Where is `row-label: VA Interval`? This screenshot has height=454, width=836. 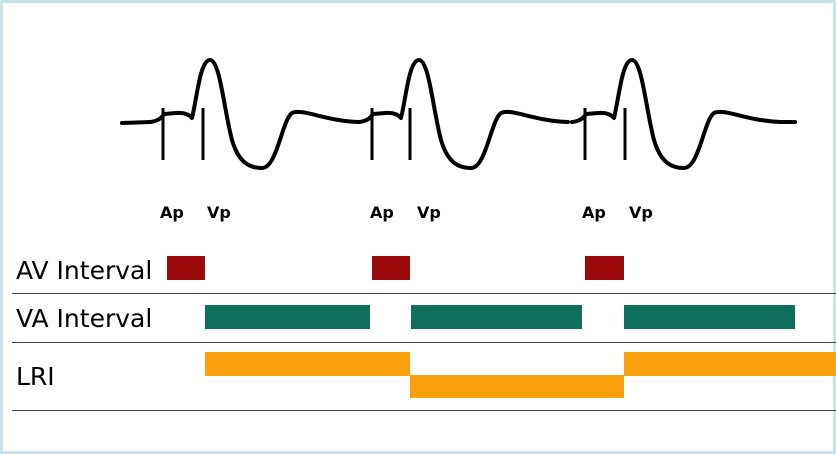
row-label: VA Interval is located at coordinates (84, 318).